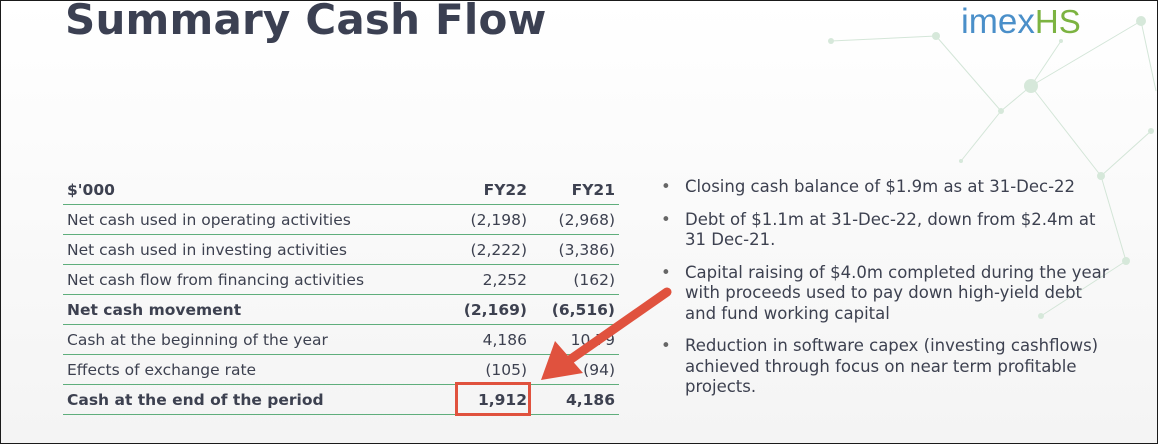  What do you see at coordinates (487, 339) in the screenshot?
I see `row-value-fy22: 4,186` at bounding box center [487, 339].